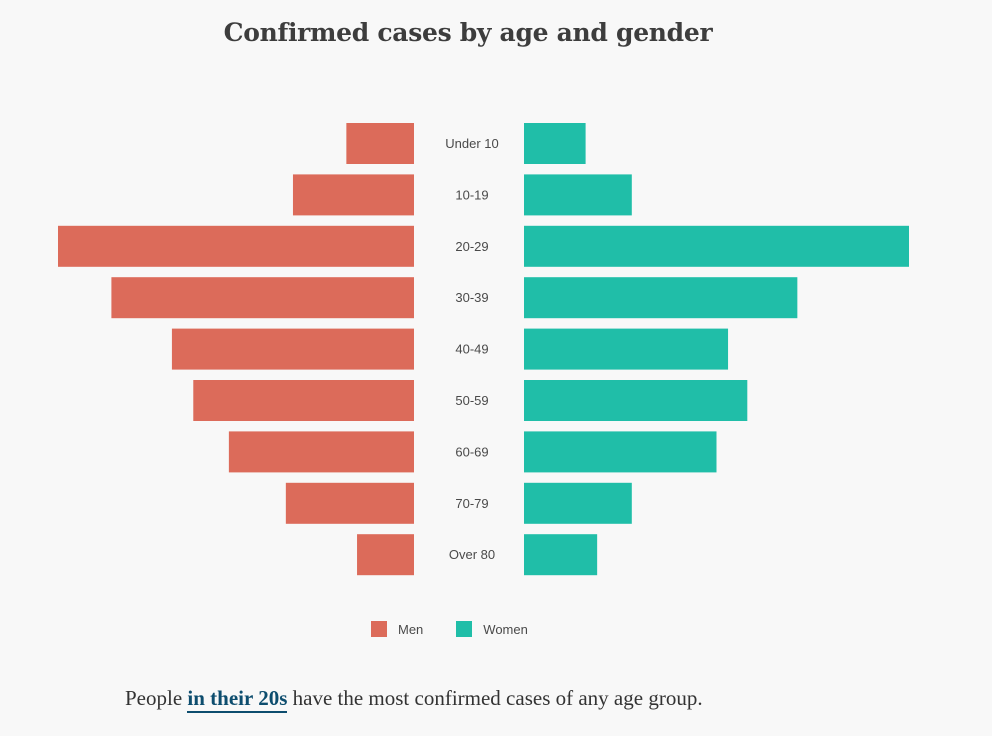 Image resolution: width=992 pixels, height=736 pixels. What do you see at coordinates (471, 143) in the screenshot?
I see `category-label-under-10: Under 10` at bounding box center [471, 143].